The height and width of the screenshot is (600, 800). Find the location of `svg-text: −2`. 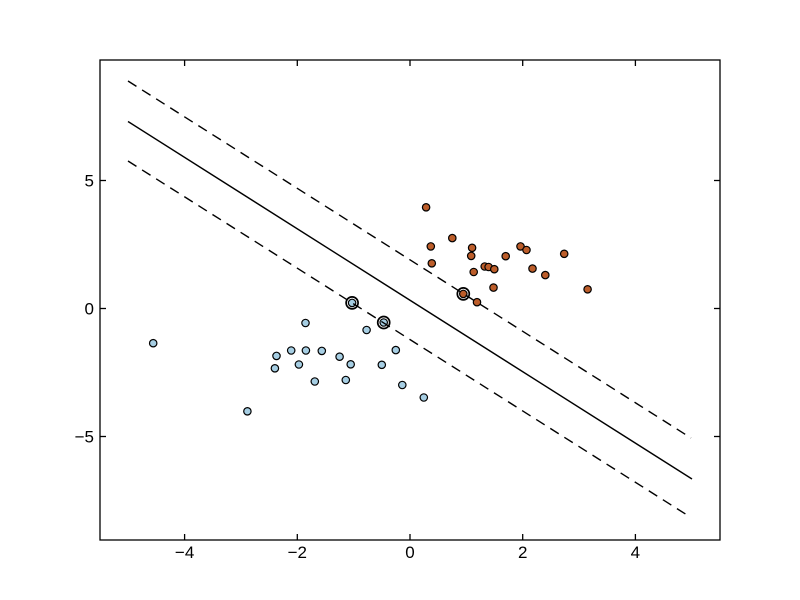

svg-text: −2 is located at coordinates (297, 552).